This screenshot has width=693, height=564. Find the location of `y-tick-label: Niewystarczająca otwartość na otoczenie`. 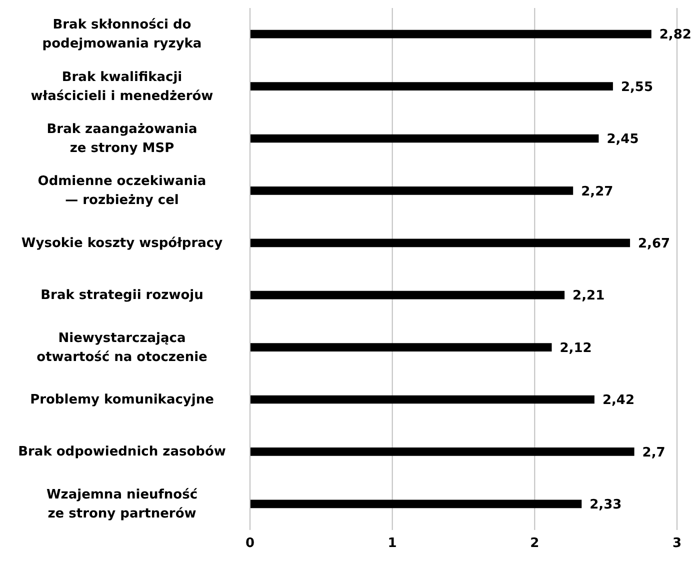

y-tick-label: Niewystarczająca otwartość na otoczenie is located at coordinates (122, 347).